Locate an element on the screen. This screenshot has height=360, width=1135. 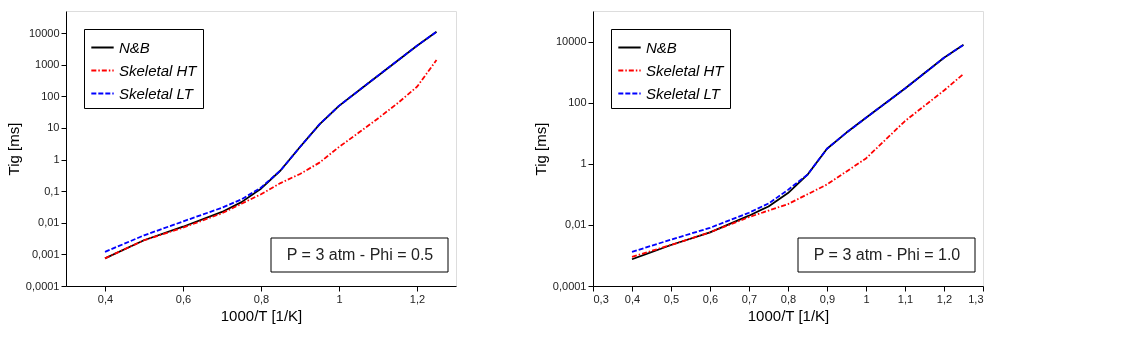
x-tick-label: 0,7 is located at coordinates (749, 298).